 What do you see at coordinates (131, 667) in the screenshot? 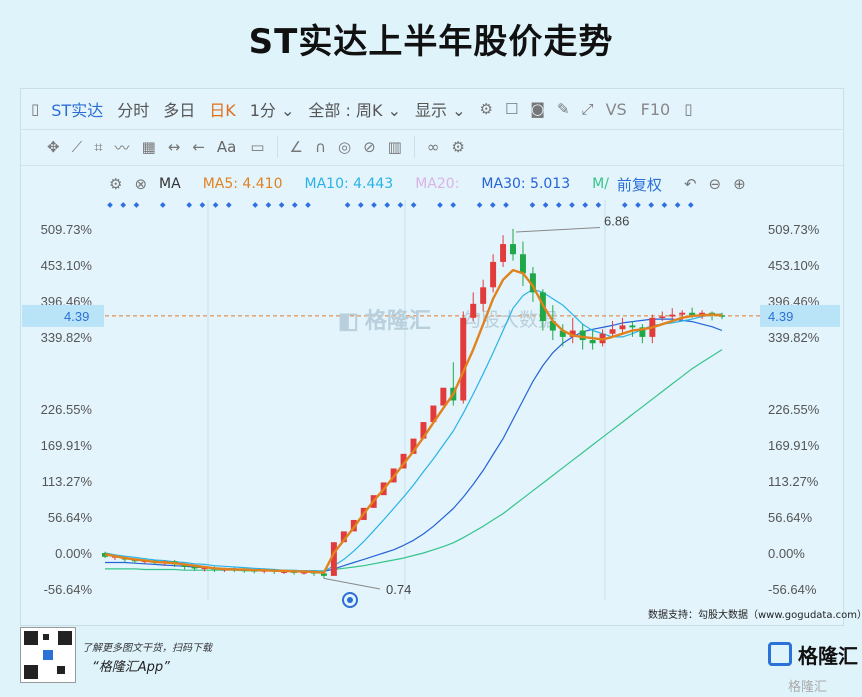
I see `footer-app: “格隆汇App”` at bounding box center [131, 667].